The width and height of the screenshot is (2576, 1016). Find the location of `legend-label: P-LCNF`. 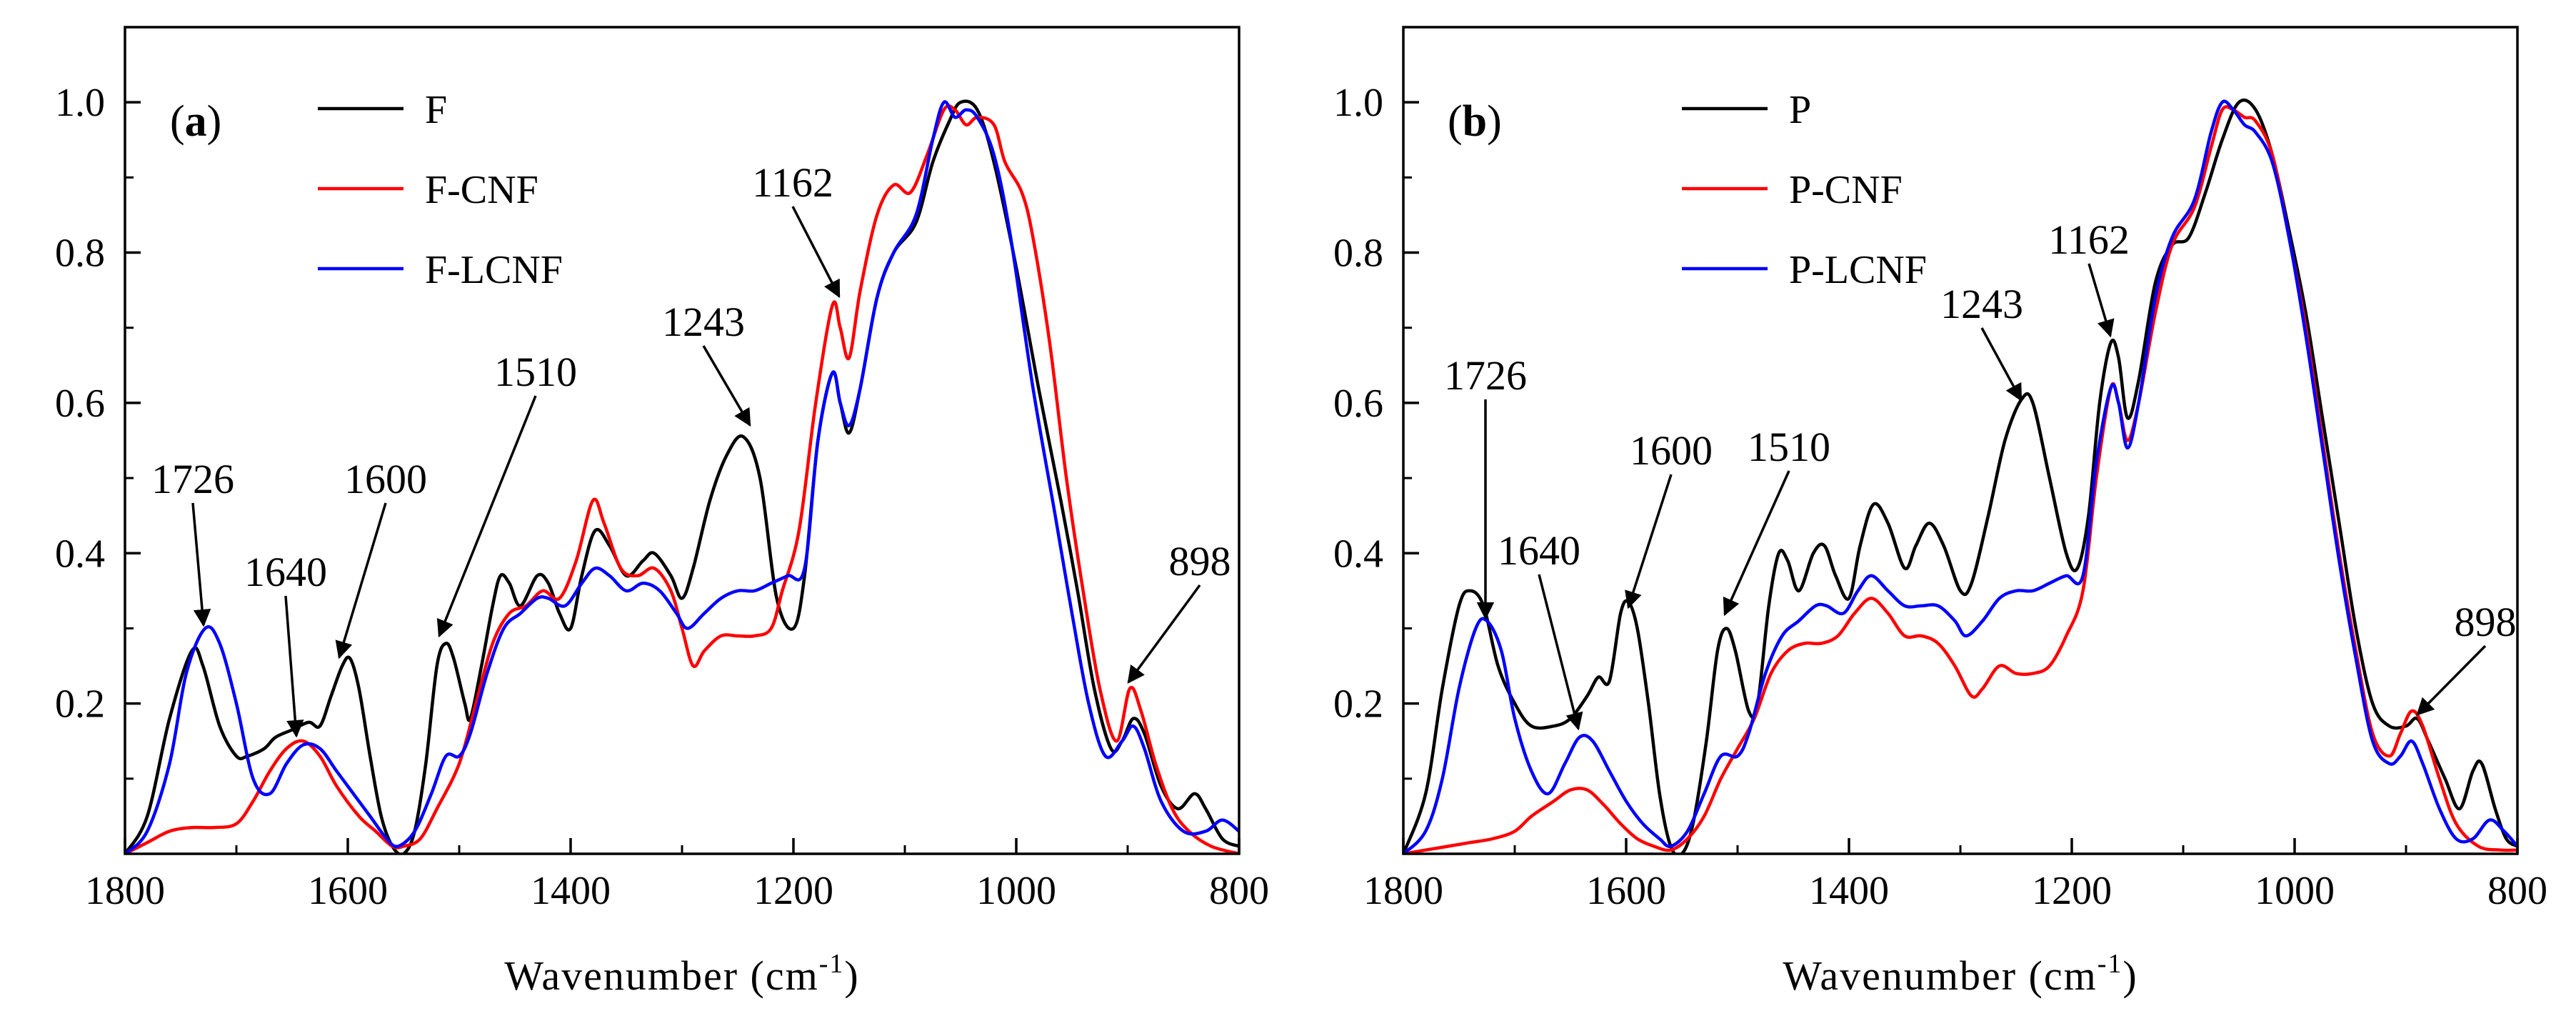

legend-label: P-LCNF is located at coordinates (1858, 270).